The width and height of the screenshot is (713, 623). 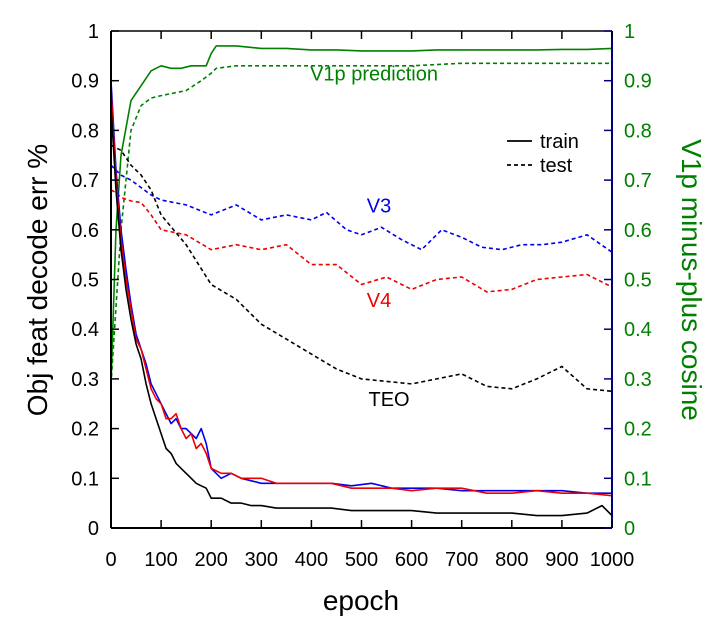 What do you see at coordinates (85, 479) in the screenshot?
I see `y-tick-label-left: 0.1` at bounding box center [85, 479].